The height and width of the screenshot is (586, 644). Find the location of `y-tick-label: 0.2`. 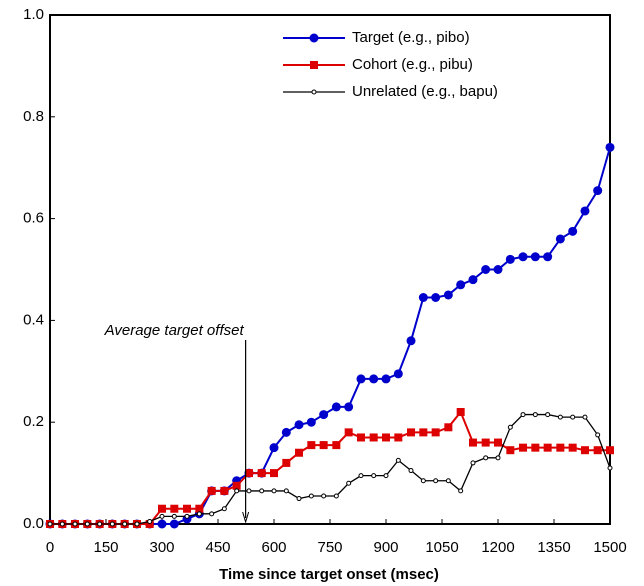

y-tick-label: 0.2 is located at coordinates (33, 421).